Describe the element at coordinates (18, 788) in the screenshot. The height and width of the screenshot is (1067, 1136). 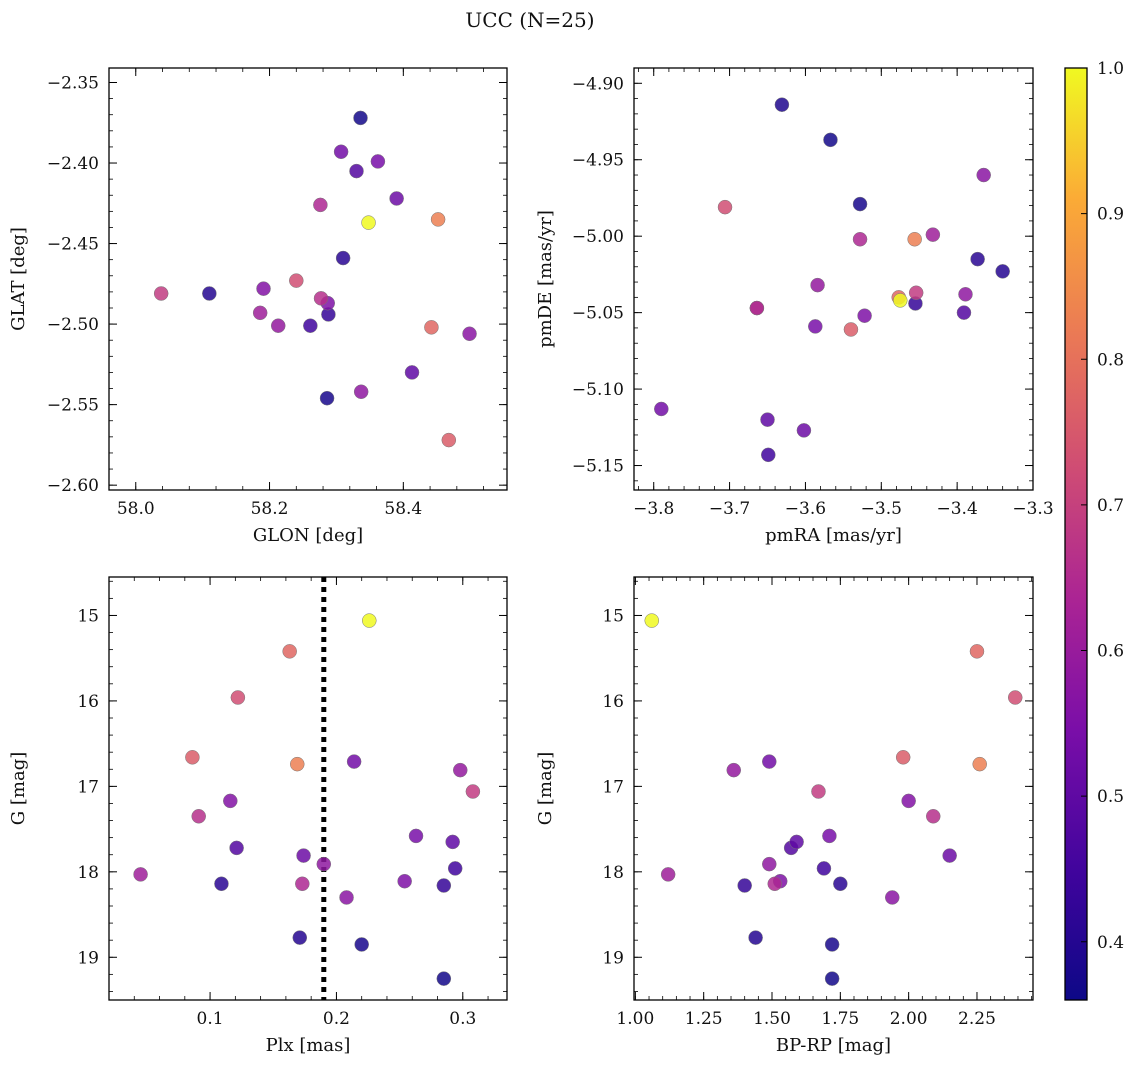
I see `y-axis-label: G [mag]` at that location.